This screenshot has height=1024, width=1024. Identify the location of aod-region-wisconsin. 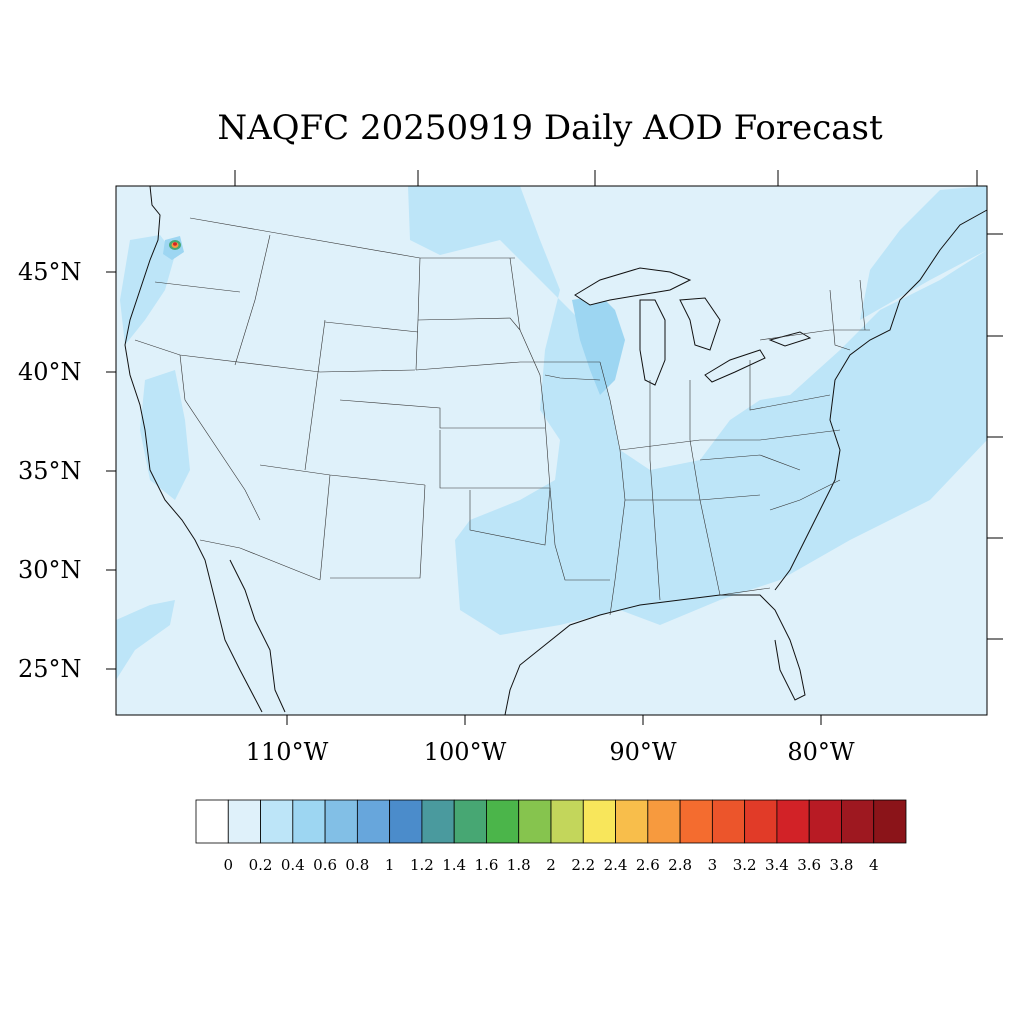
(598, 345).